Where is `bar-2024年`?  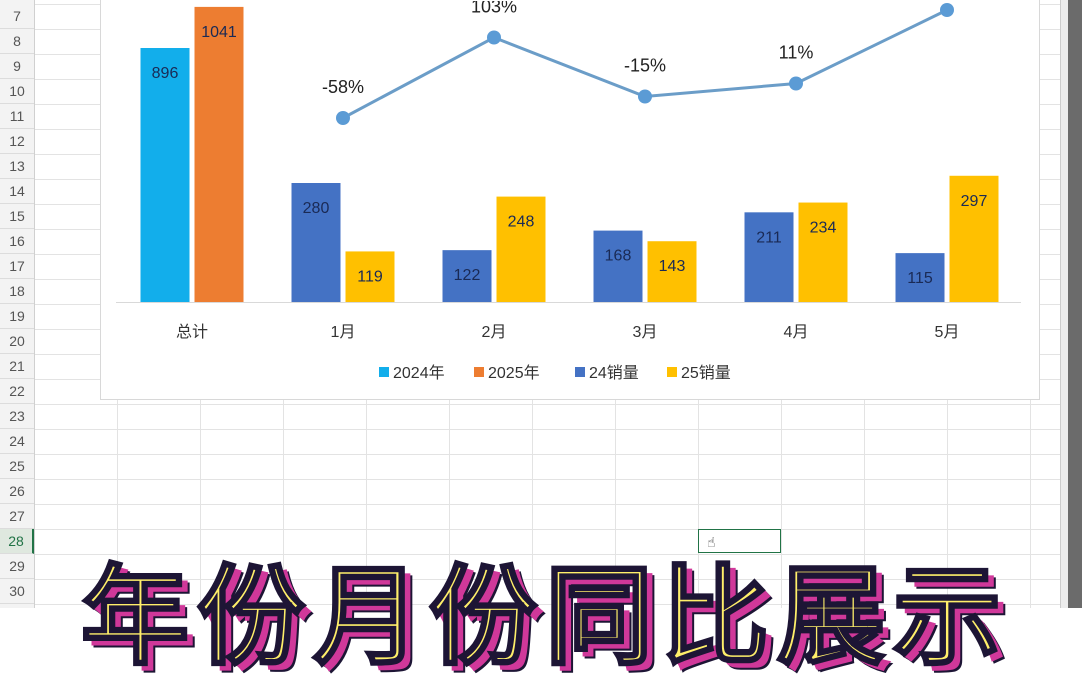
bar-2024年 is located at coordinates (165, 175).